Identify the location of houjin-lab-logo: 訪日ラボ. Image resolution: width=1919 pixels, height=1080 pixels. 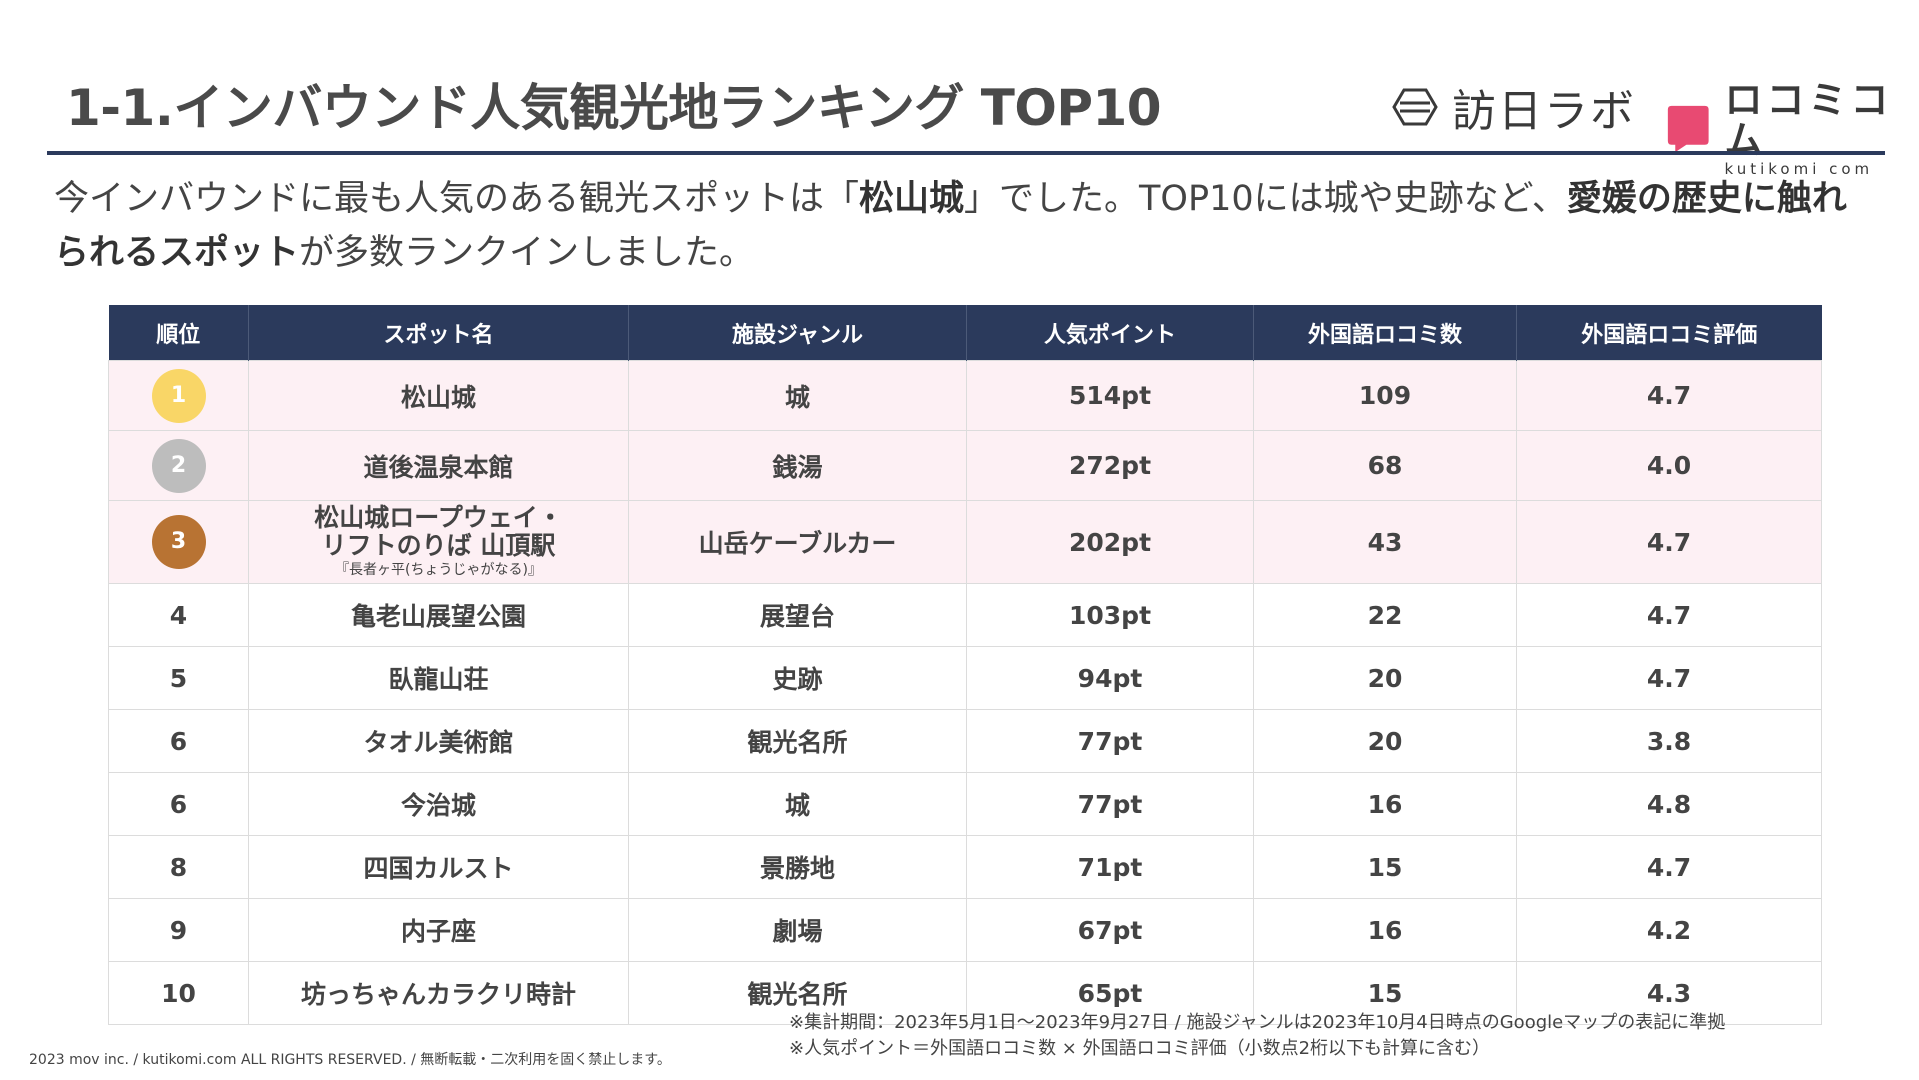
(1514, 109).